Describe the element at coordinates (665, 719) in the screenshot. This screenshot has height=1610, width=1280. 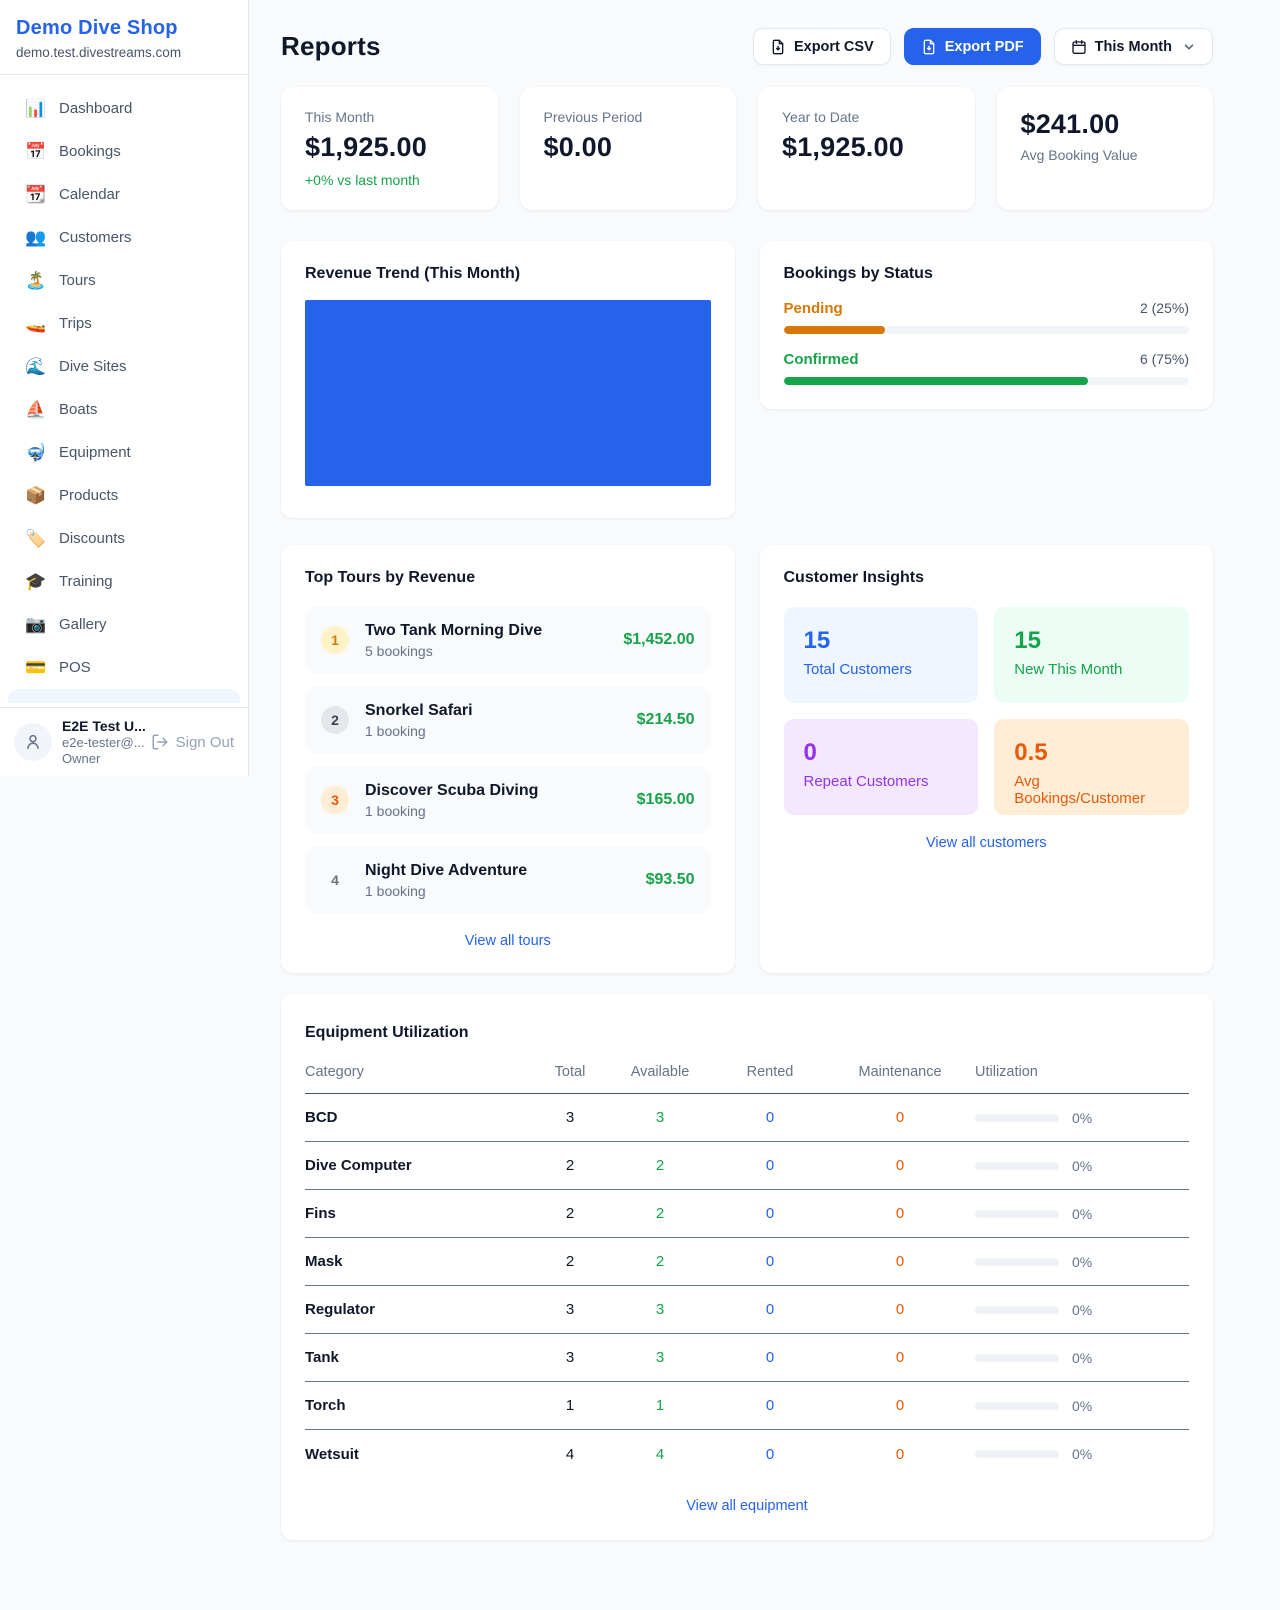
I see `tour-revenue: $214.50` at that location.